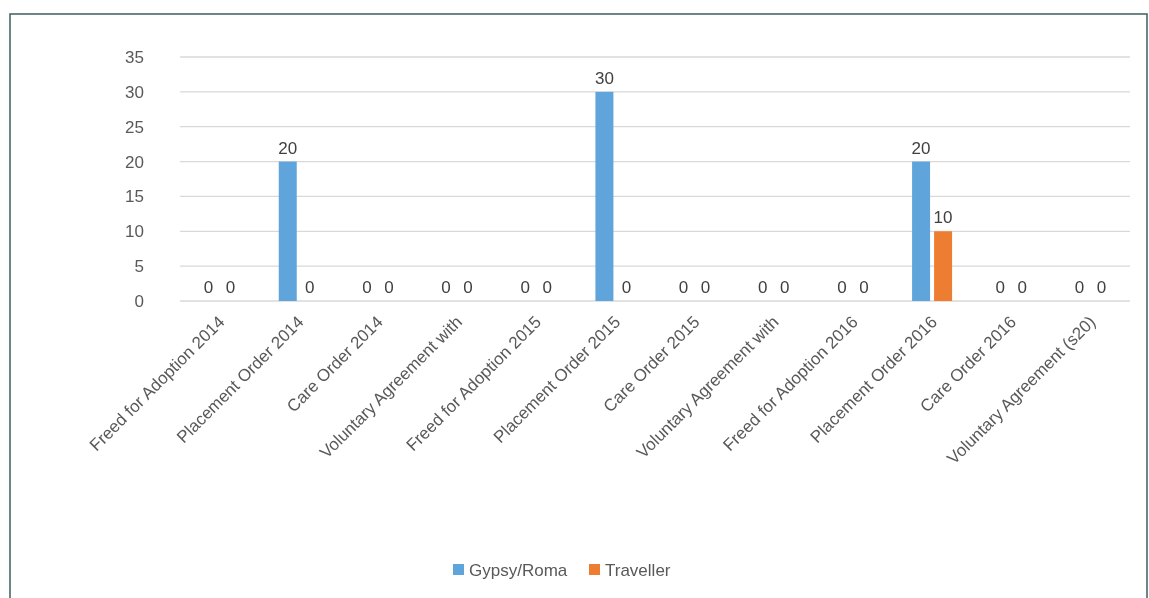  Describe the element at coordinates (134, 162) in the screenshot. I see `y-tick-label: 20` at that location.